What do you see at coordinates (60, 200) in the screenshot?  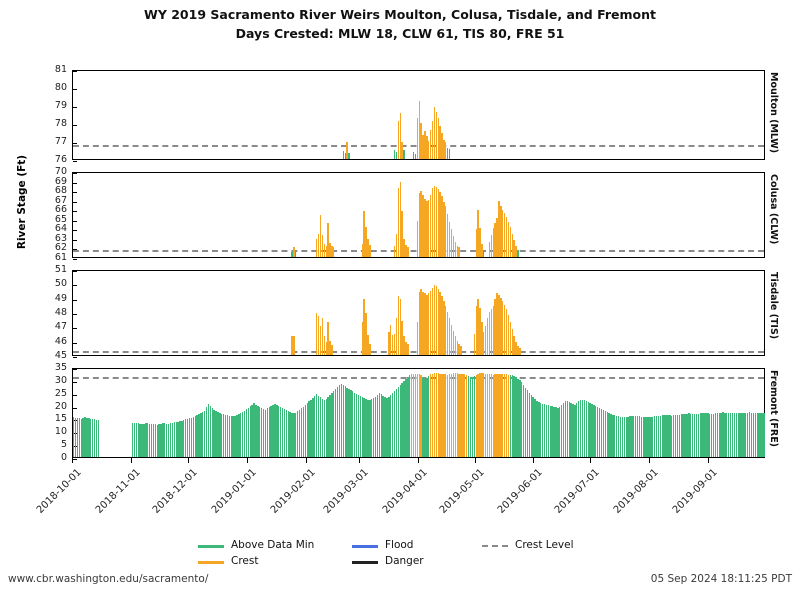 I see `y-tick-label: 67` at bounding box center [60, 200].